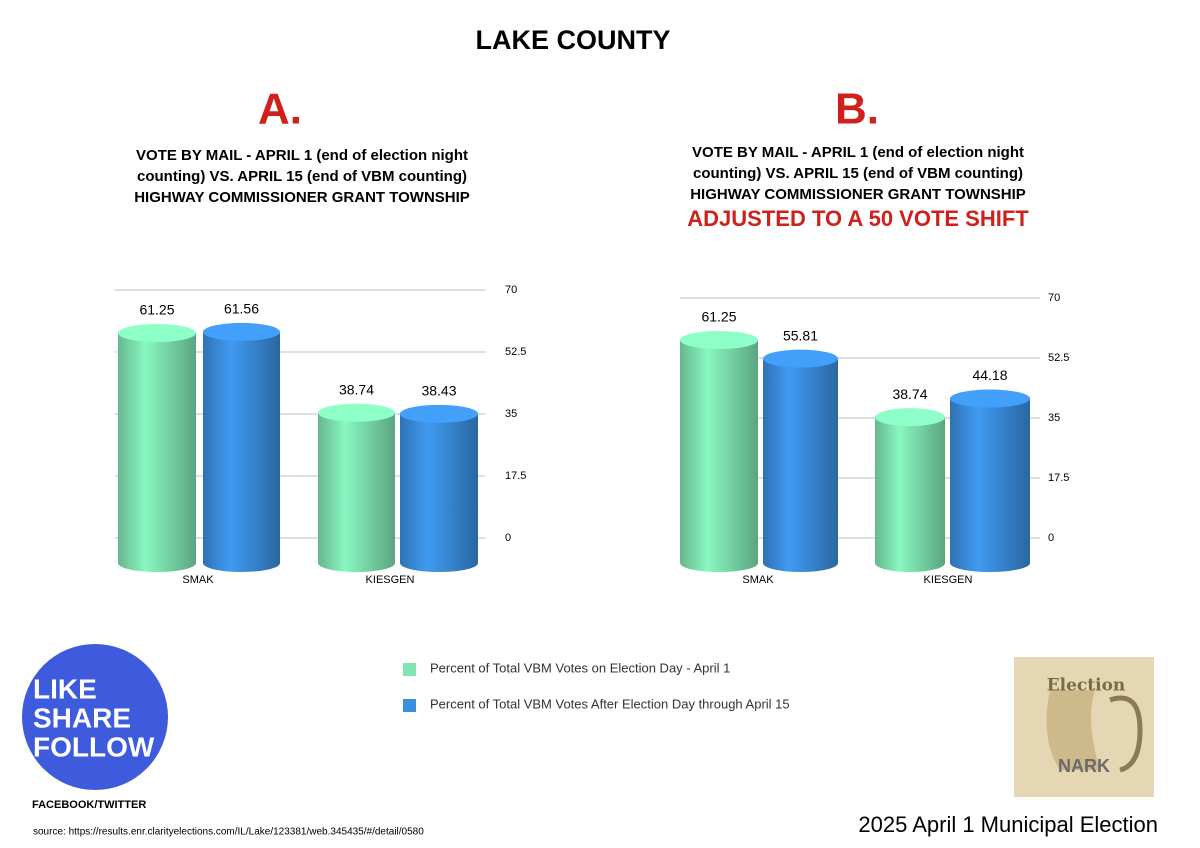 The height and width of the screenshot is (848, 1200). Describe the element at coordinates (94, 746) in the screenshot. I see `badge-line: FOLLOW` at that location.